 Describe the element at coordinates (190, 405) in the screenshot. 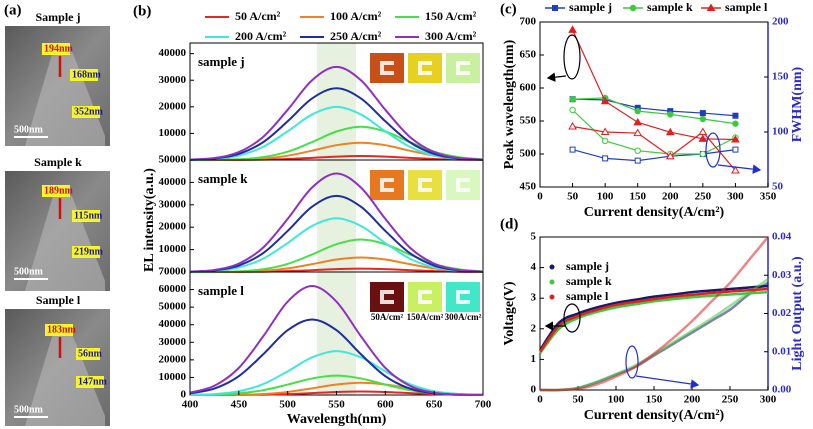

I see `x-tick-label: 400` at that location.